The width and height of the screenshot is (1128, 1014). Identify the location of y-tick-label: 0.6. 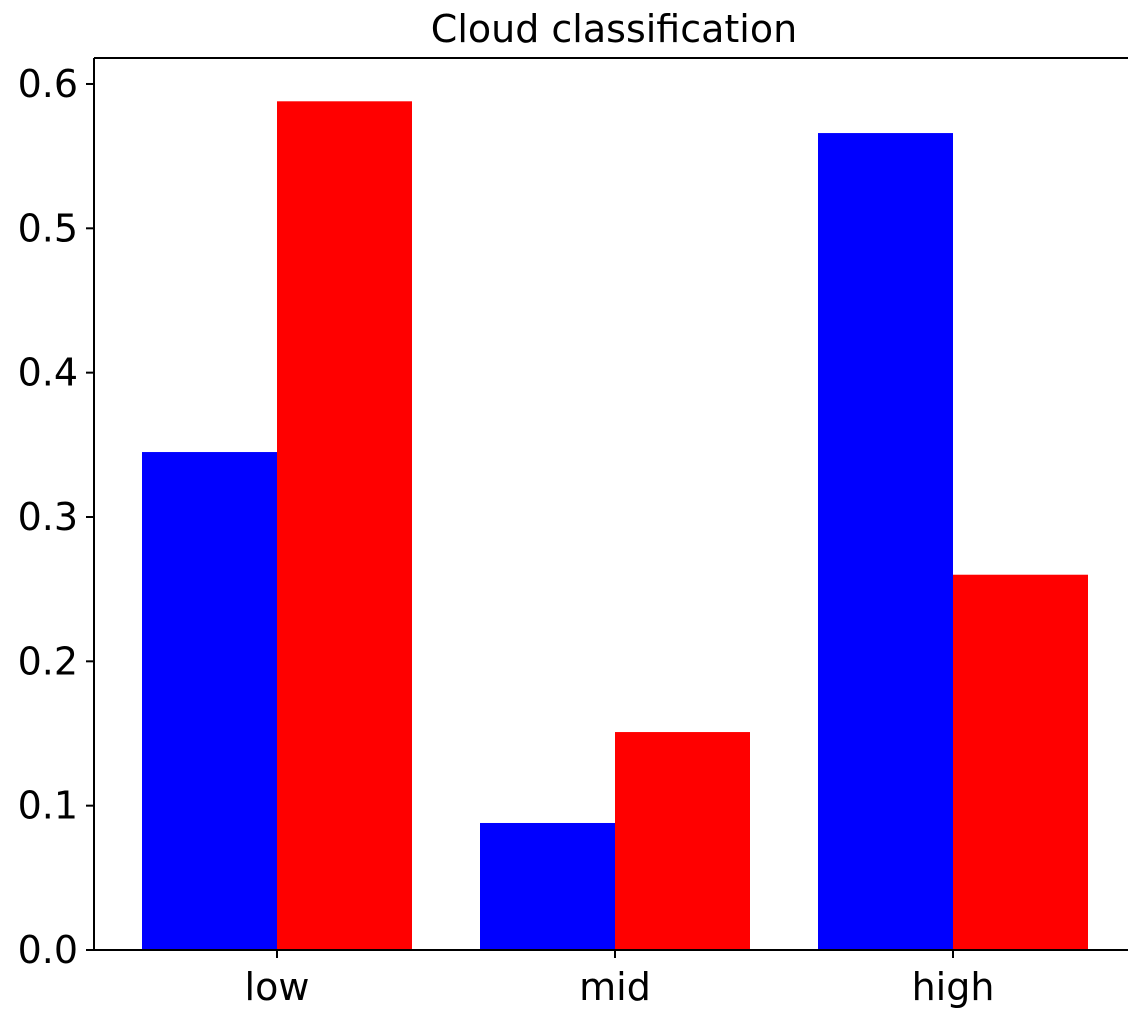
(48, 84).